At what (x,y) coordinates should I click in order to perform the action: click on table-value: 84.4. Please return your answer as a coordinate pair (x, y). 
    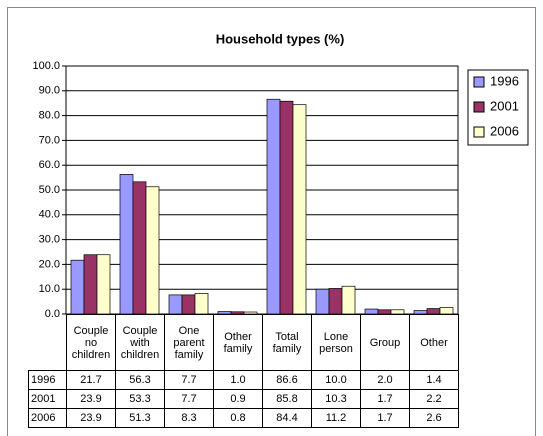
    Looking at the image, I should click on (287, 418).